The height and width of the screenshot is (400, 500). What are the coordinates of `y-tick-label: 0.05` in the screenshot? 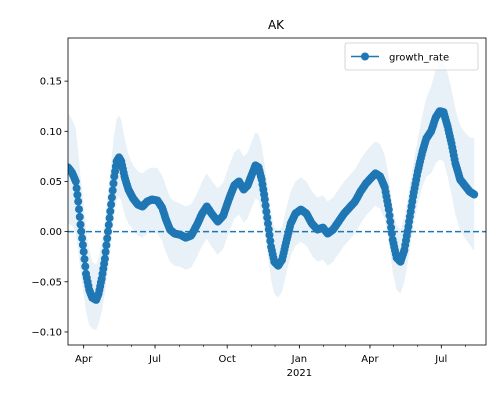 It's located at (51, 182).